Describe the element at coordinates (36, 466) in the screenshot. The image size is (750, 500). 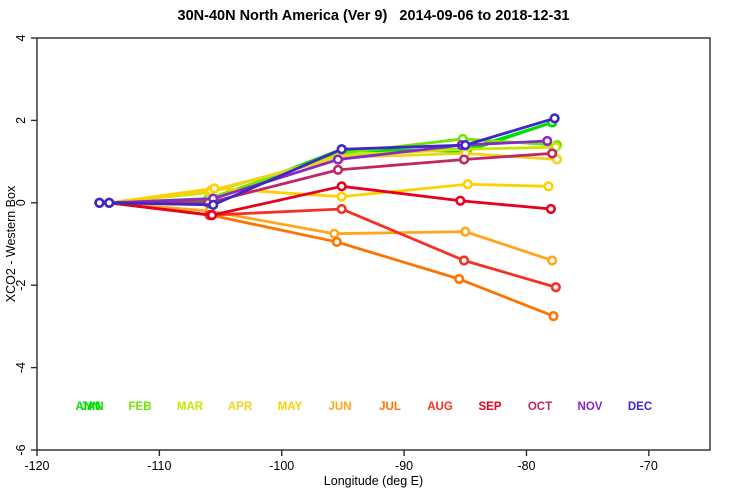
I see `x-tick-label: -120` at that location.